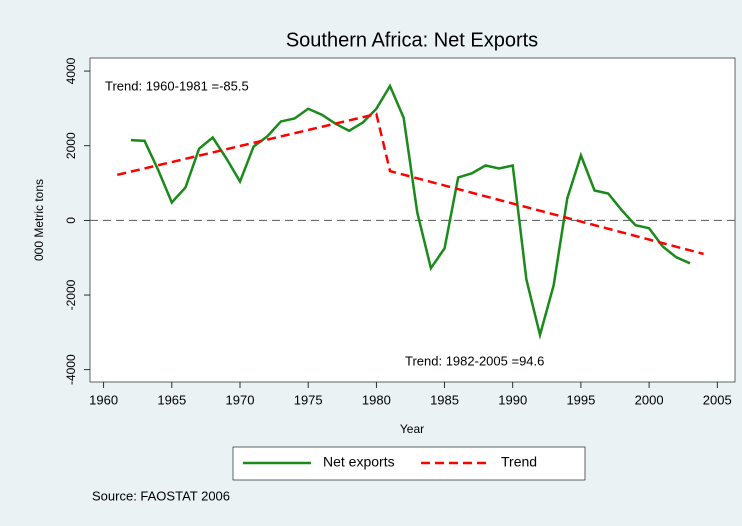 This screenshot has width=742, height=526. I want to click on y-tick-label: 2000, so click(71, 145).